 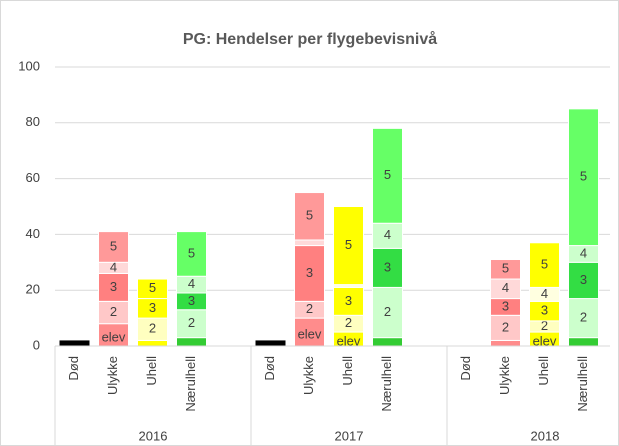 I want to click on y-tick-label: 100, so click(x=29, y=65).